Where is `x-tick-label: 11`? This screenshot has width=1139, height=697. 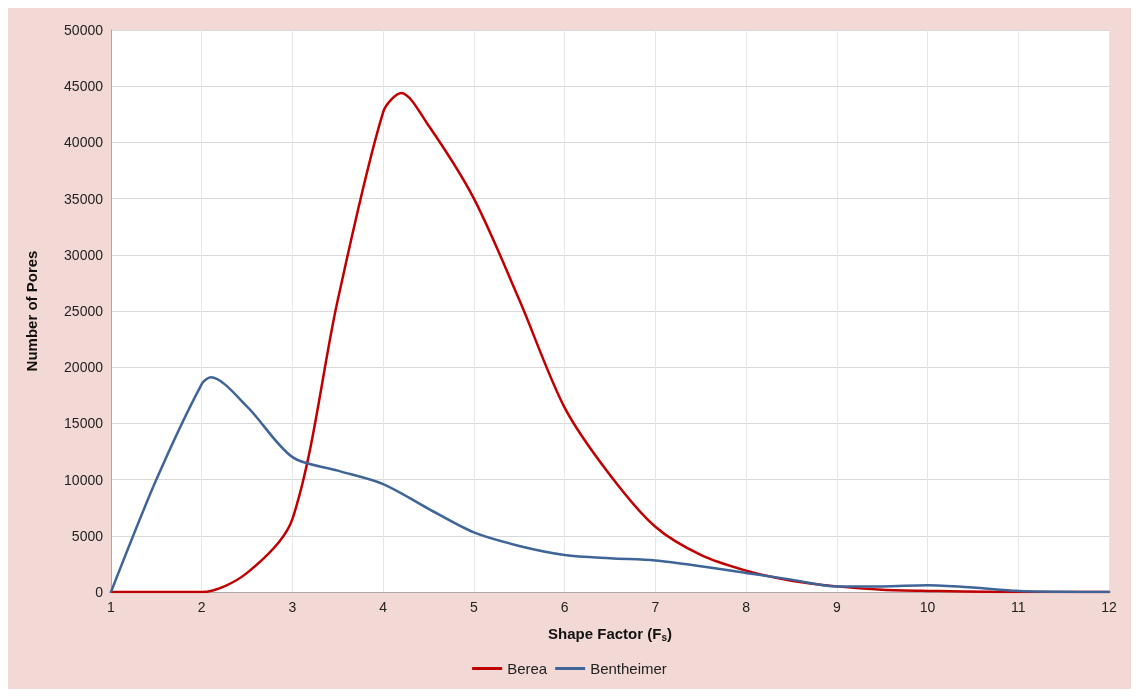
x-tick-label: 11 is located at coordinates (1018, 607).